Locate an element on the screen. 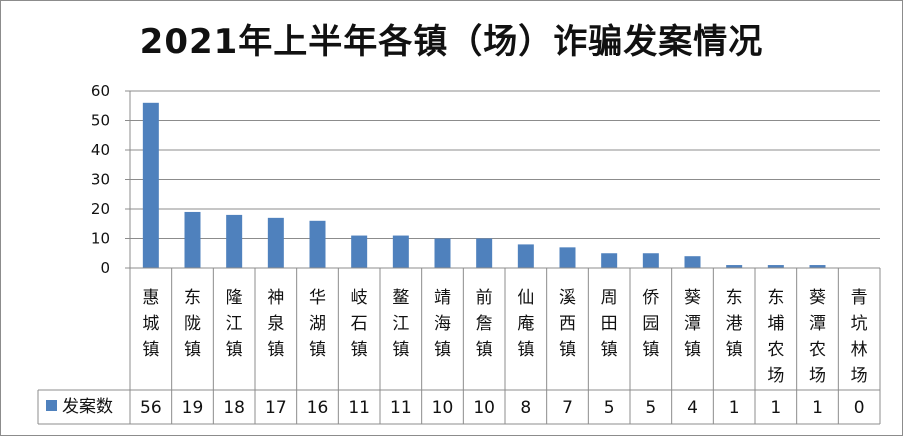  y-tick-label: 0 is located at coordinates (105, 268).